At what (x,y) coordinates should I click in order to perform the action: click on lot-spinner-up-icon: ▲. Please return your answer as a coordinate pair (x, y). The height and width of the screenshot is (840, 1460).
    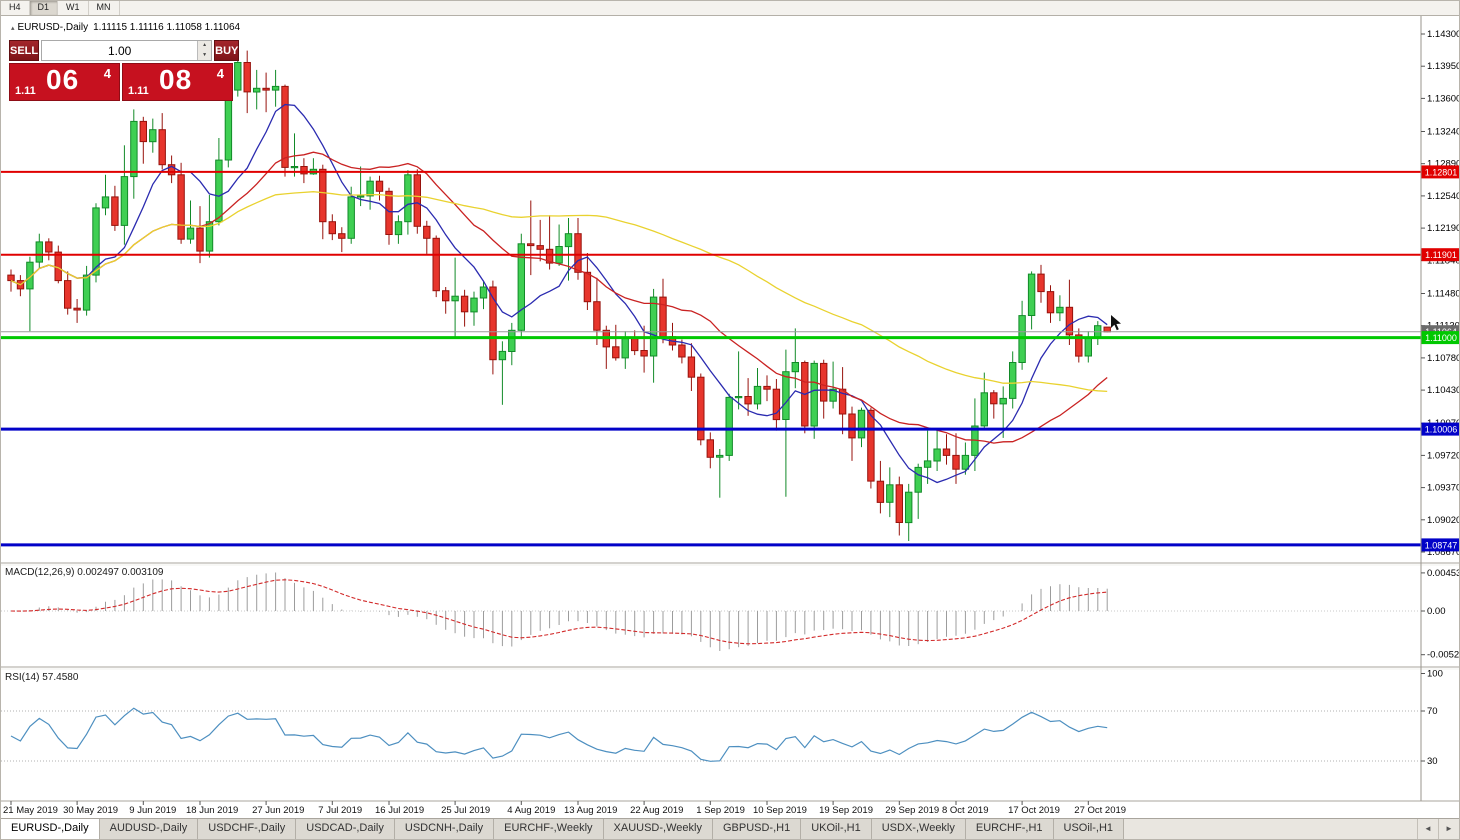
    Looking at the image, I should click on (205, 46).